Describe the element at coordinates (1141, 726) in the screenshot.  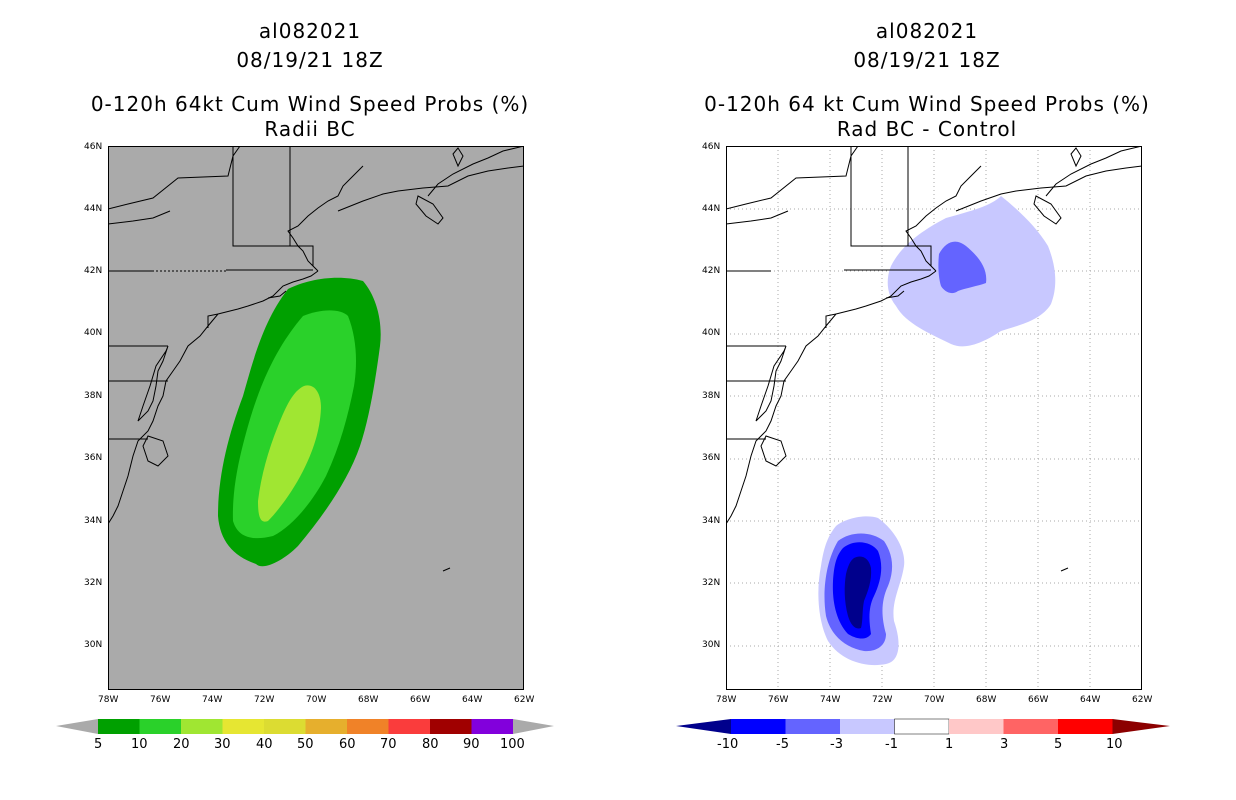
I see `right-colorbar-arrow-high` at that location.